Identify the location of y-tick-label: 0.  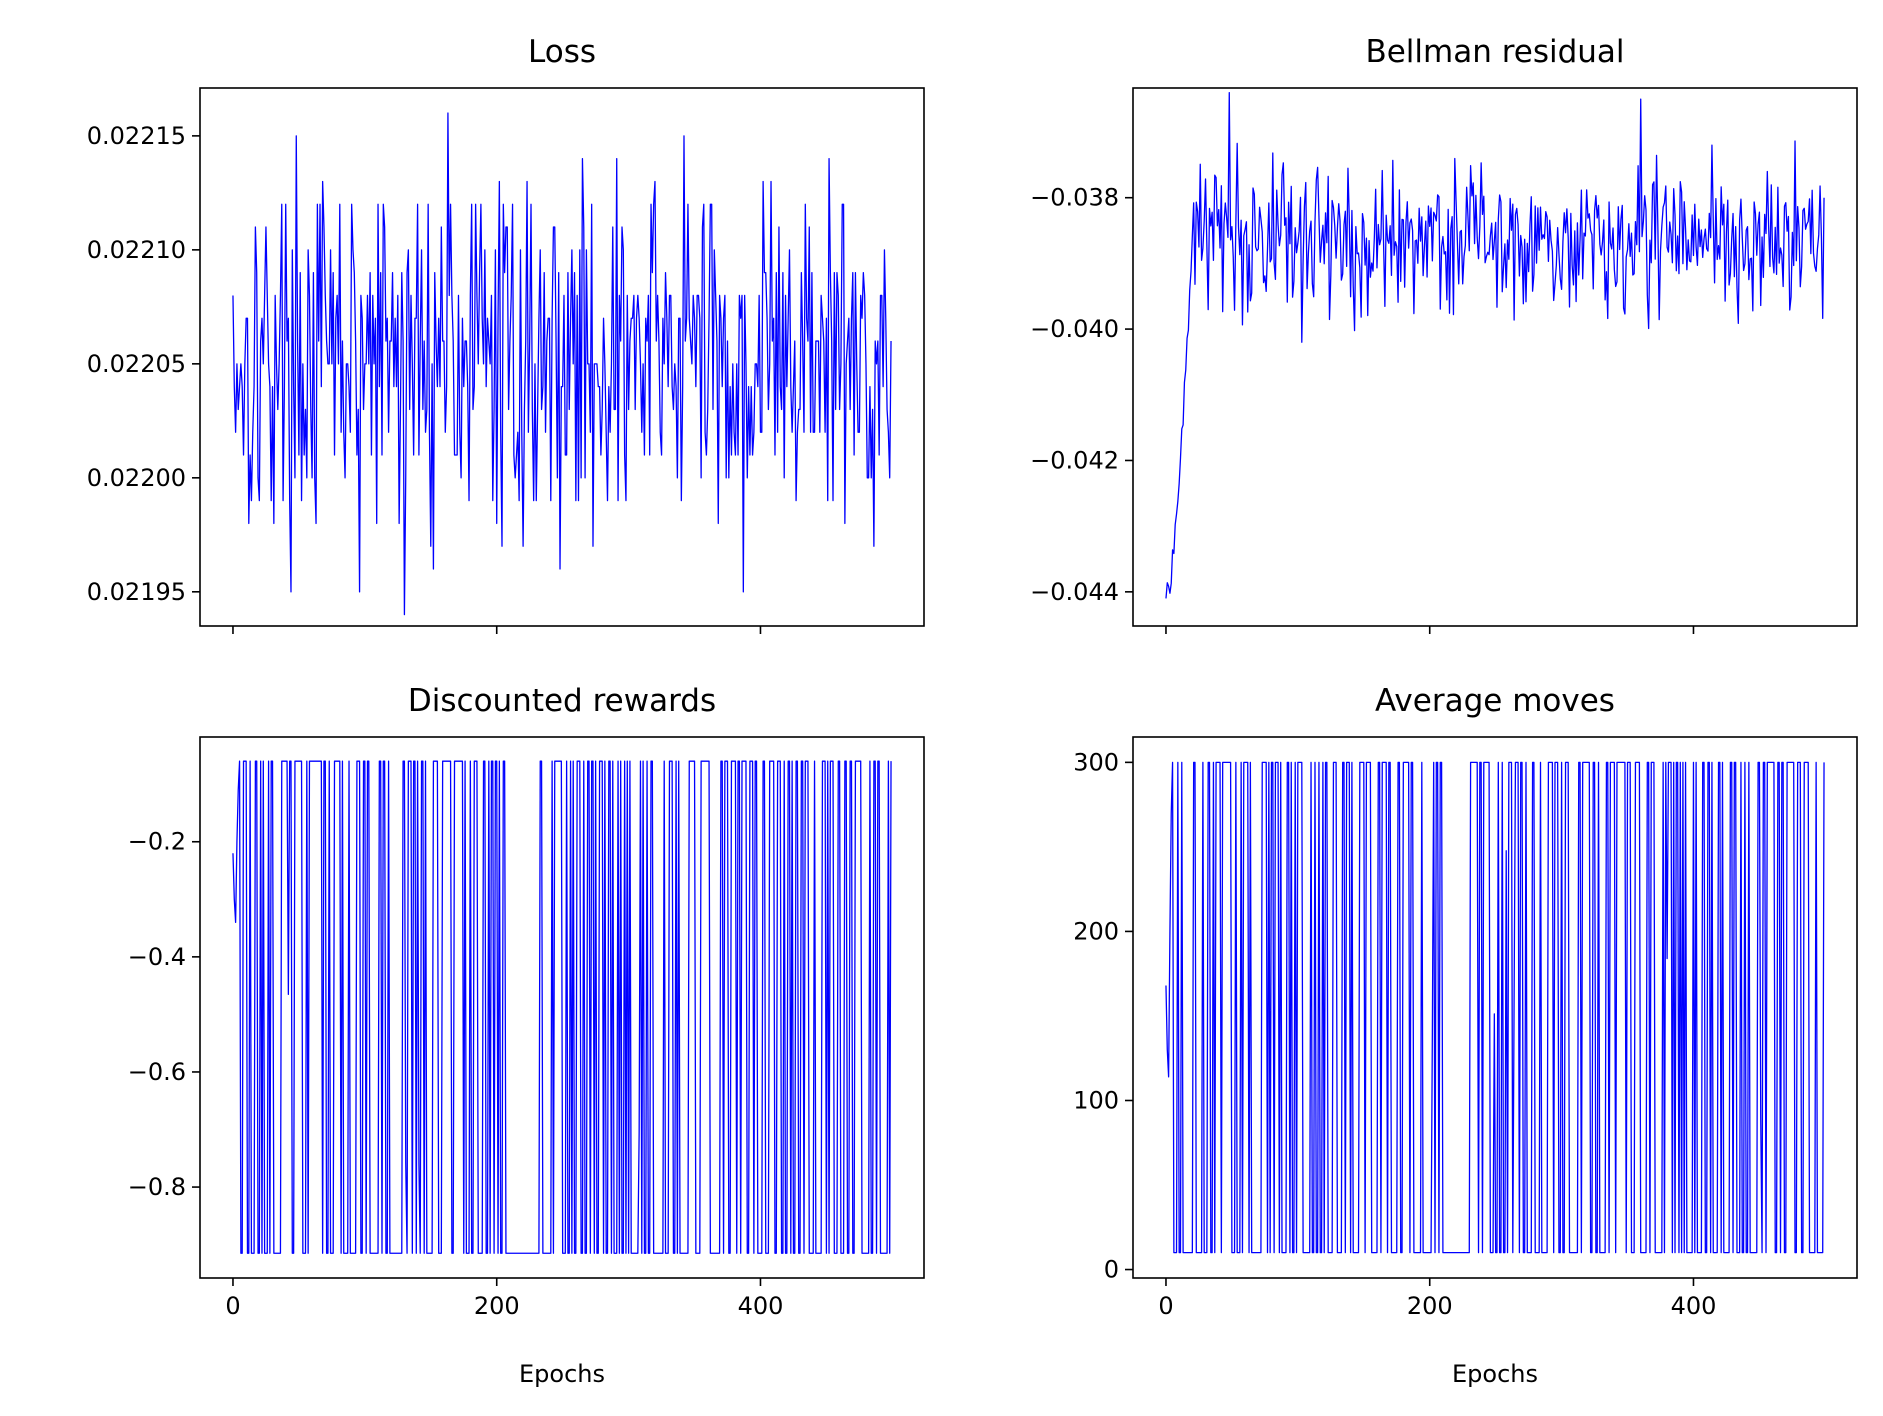
(1111, 1270).